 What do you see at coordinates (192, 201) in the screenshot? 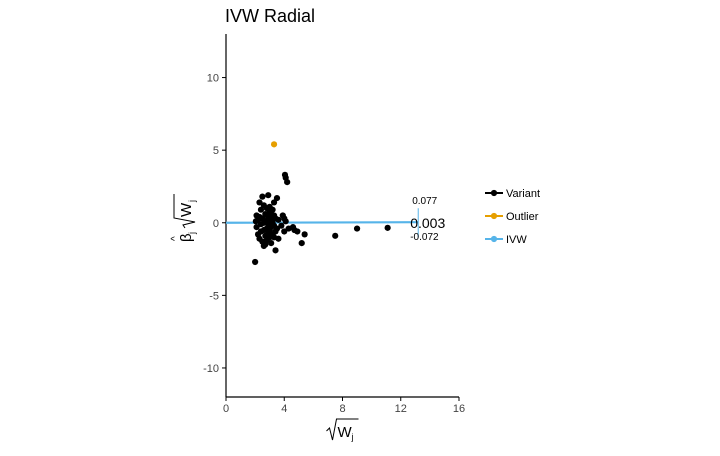
I see `y-label-w-subscript: j` at bounding box center [192, 201].